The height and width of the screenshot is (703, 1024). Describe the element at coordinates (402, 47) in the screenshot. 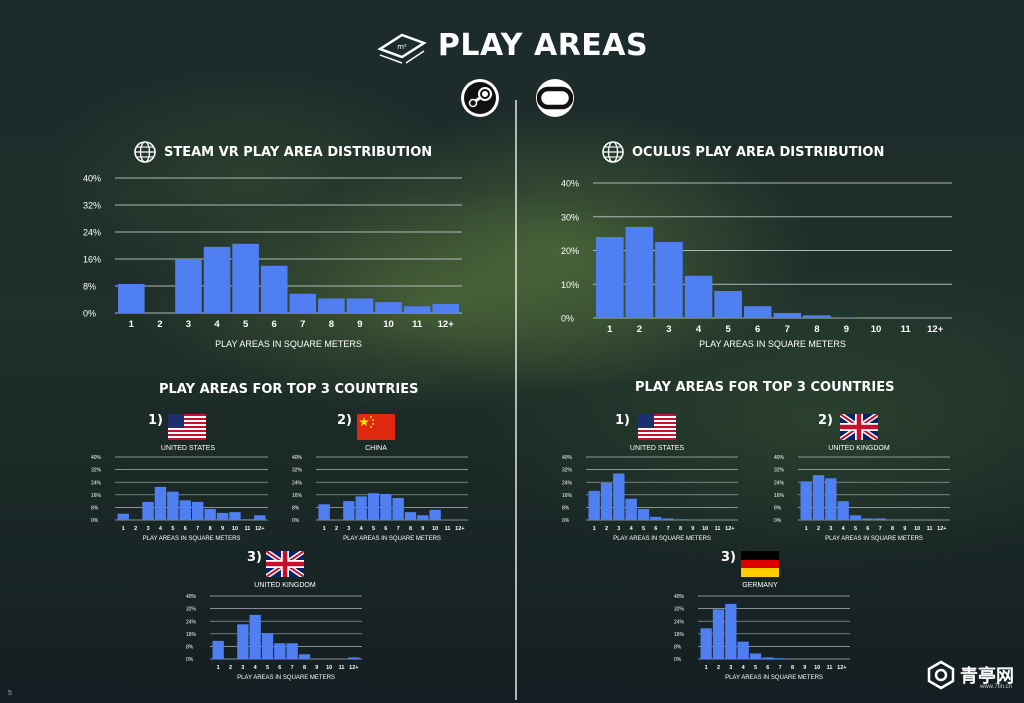

I see `play-area-icon-label: m²` at that location.